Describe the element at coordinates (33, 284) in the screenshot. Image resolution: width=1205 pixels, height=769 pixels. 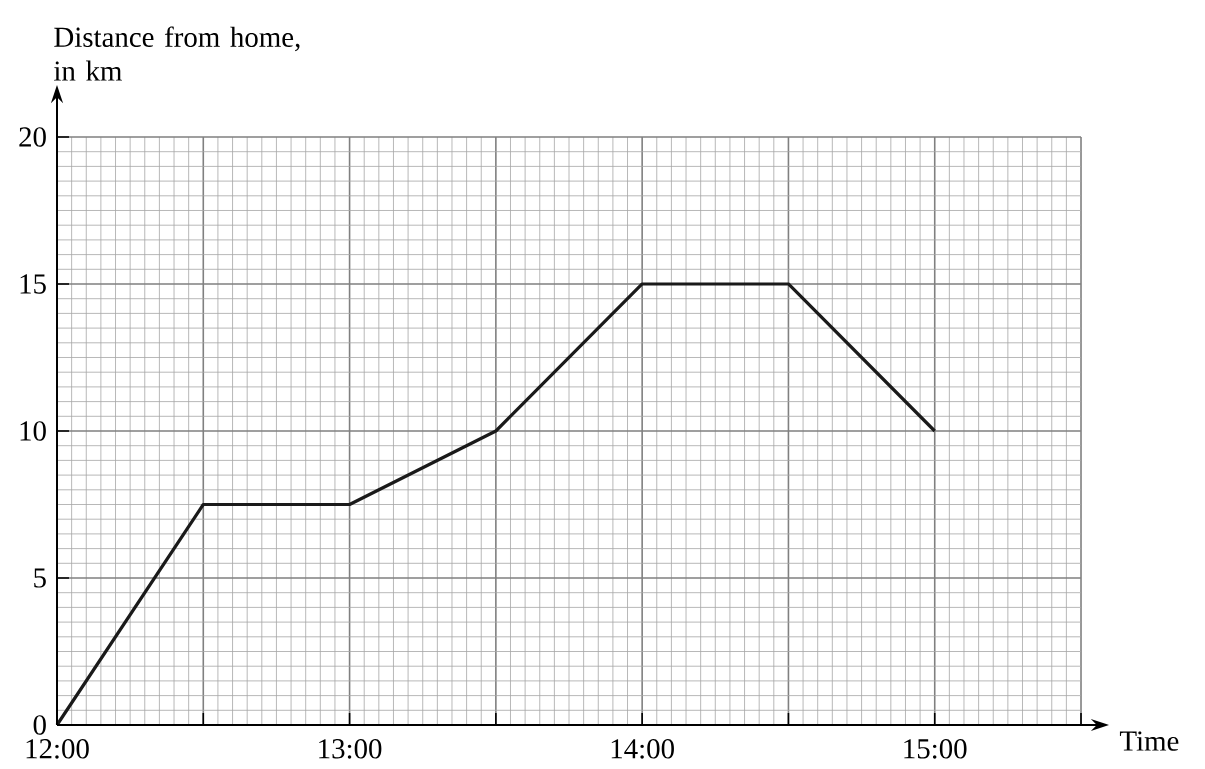
I see `y-tick-label: 15` at that location.